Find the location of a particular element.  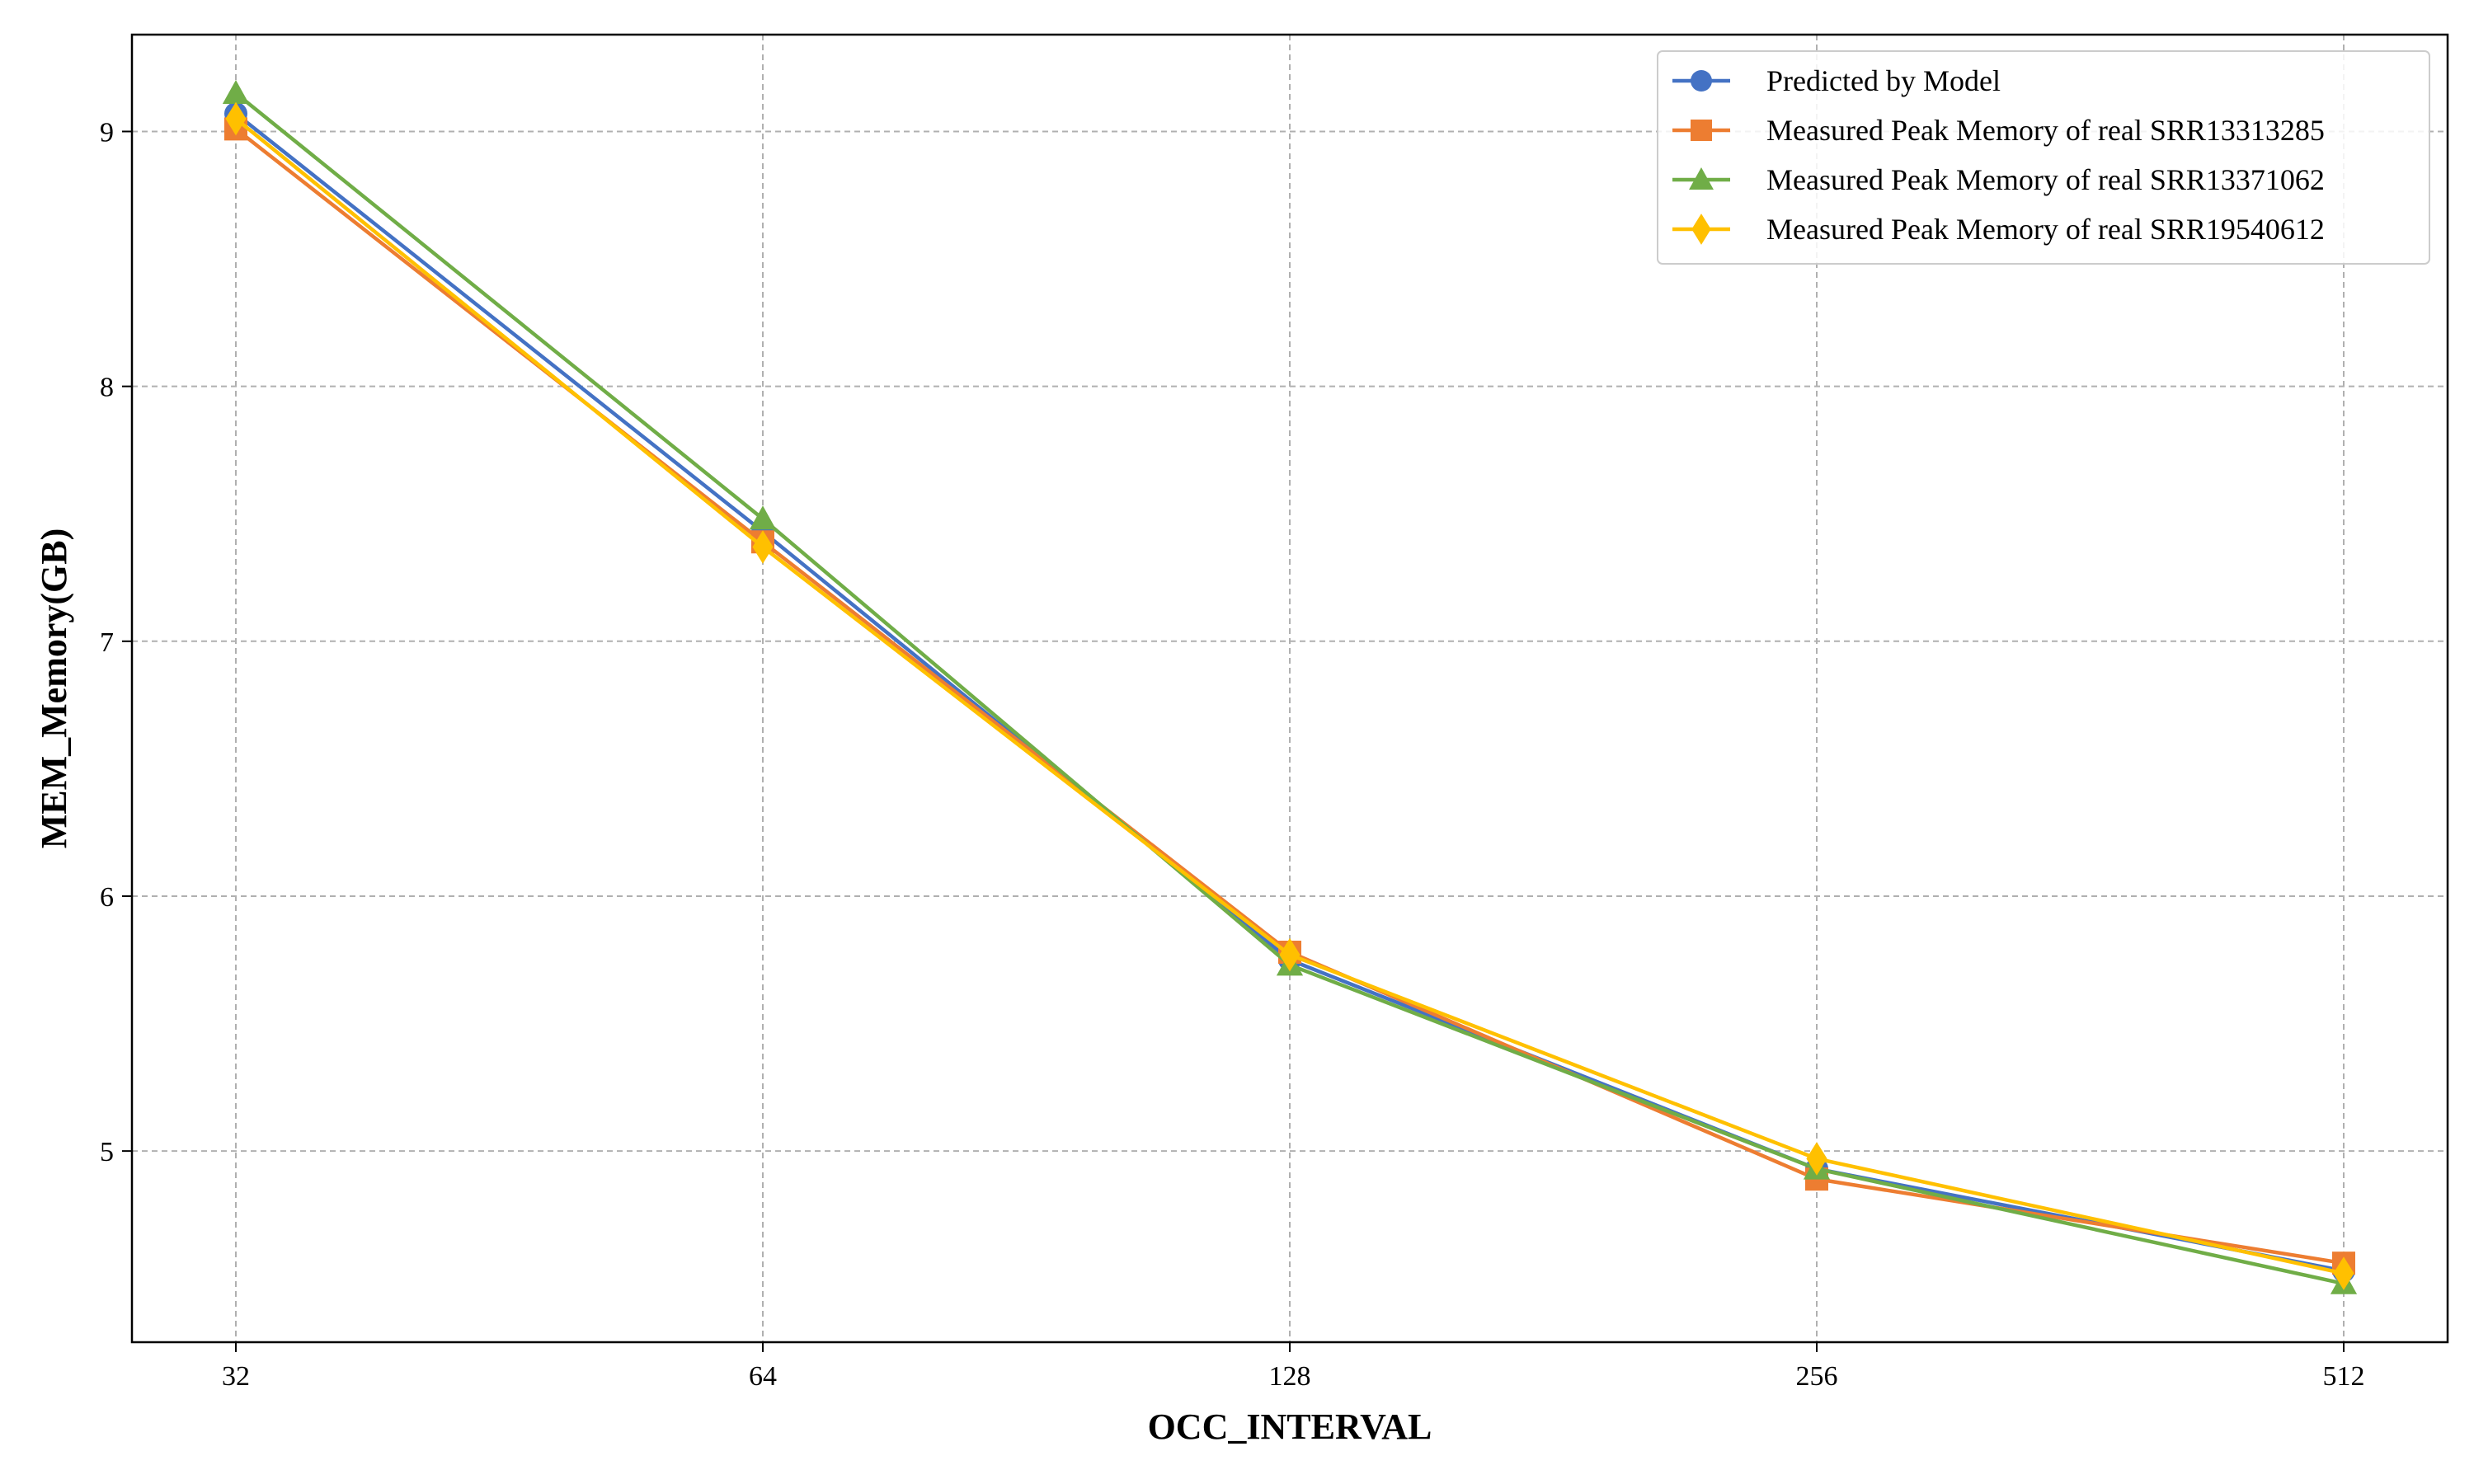

x-tick-label: 64 is located at coordinates (763, 1376).